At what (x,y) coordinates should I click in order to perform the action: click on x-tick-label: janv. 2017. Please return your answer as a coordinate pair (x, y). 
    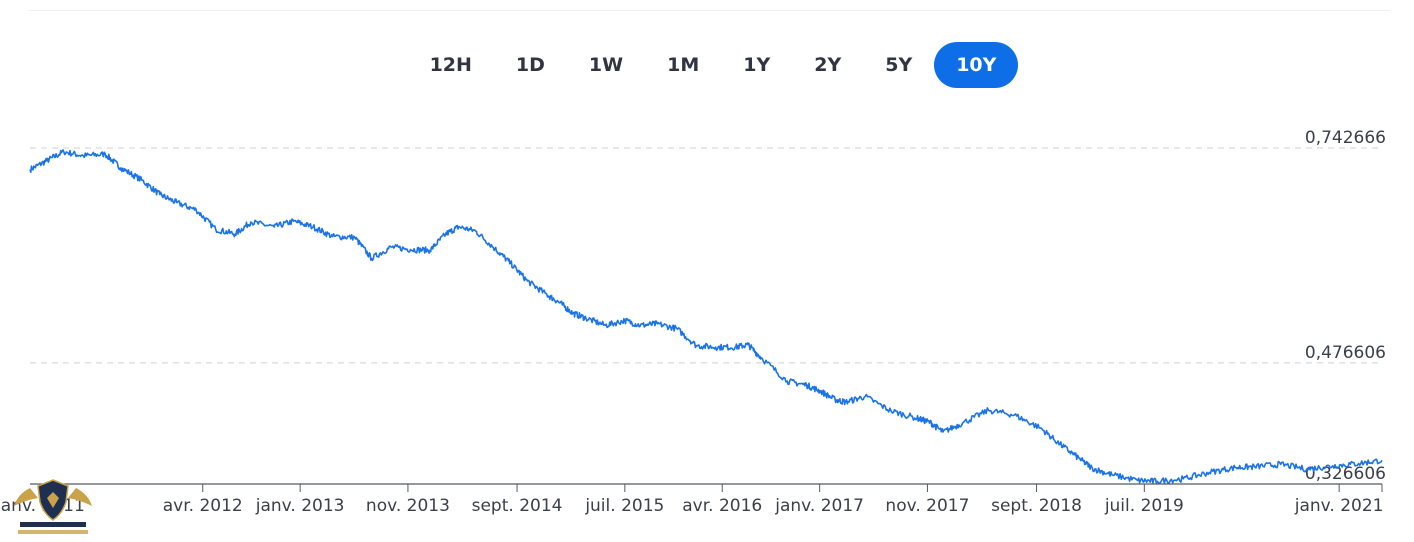
    Looking at the image, I should click on (819, 506).